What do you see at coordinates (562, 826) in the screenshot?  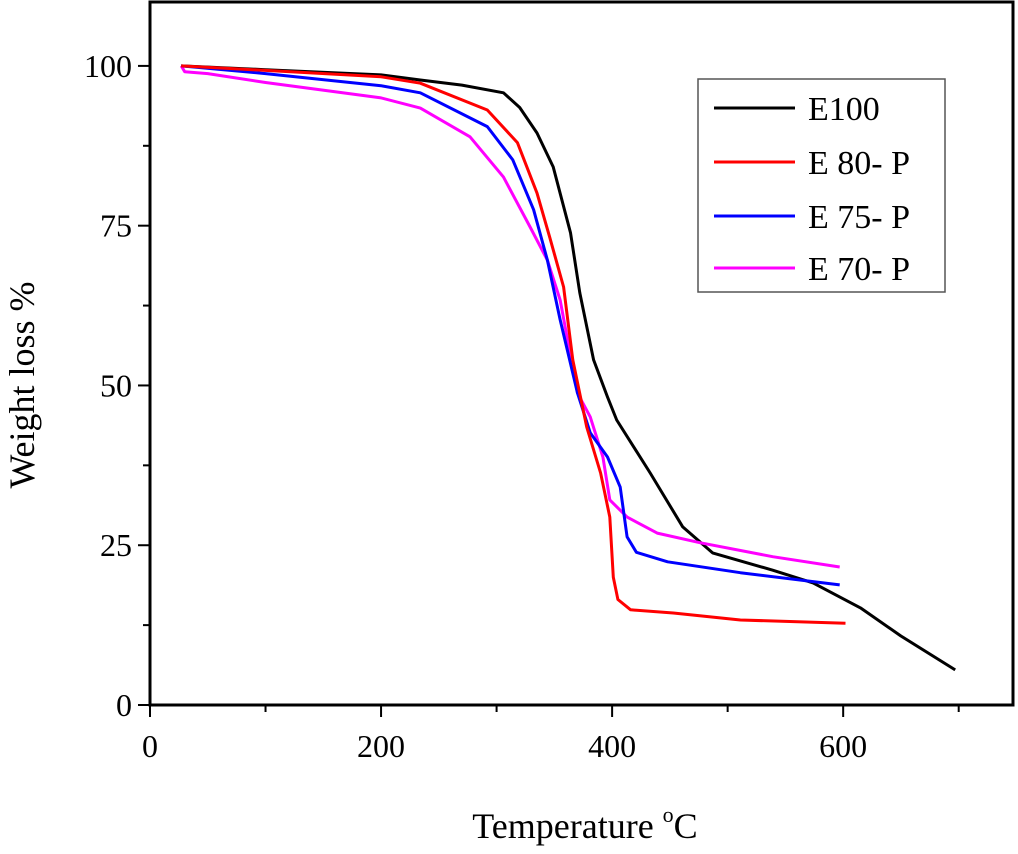 I see `x-axis-label-text: Temperature` at bounding box center [562, 826].